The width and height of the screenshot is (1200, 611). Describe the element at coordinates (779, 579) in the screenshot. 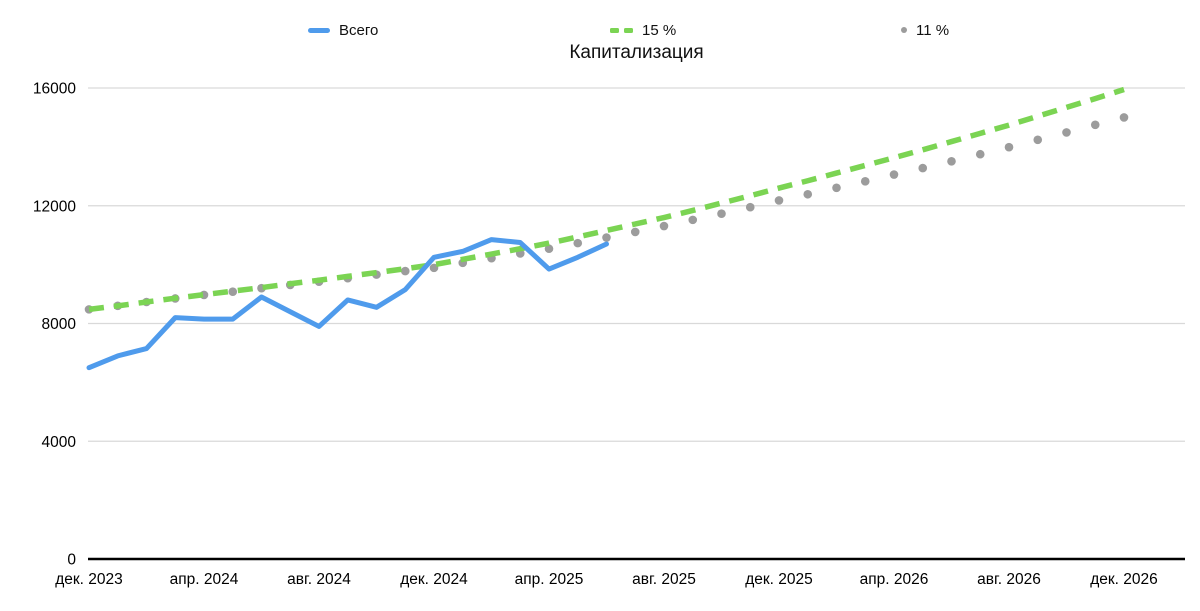

I see `x-axis-tick-label: дек. 2025` at that location.